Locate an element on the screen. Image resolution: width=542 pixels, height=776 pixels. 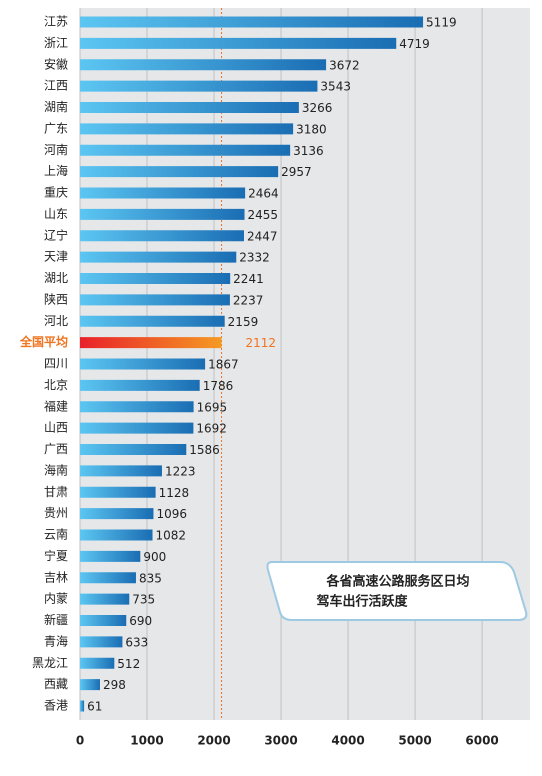
value-label: 1867 is located at coordinates (223, 365).